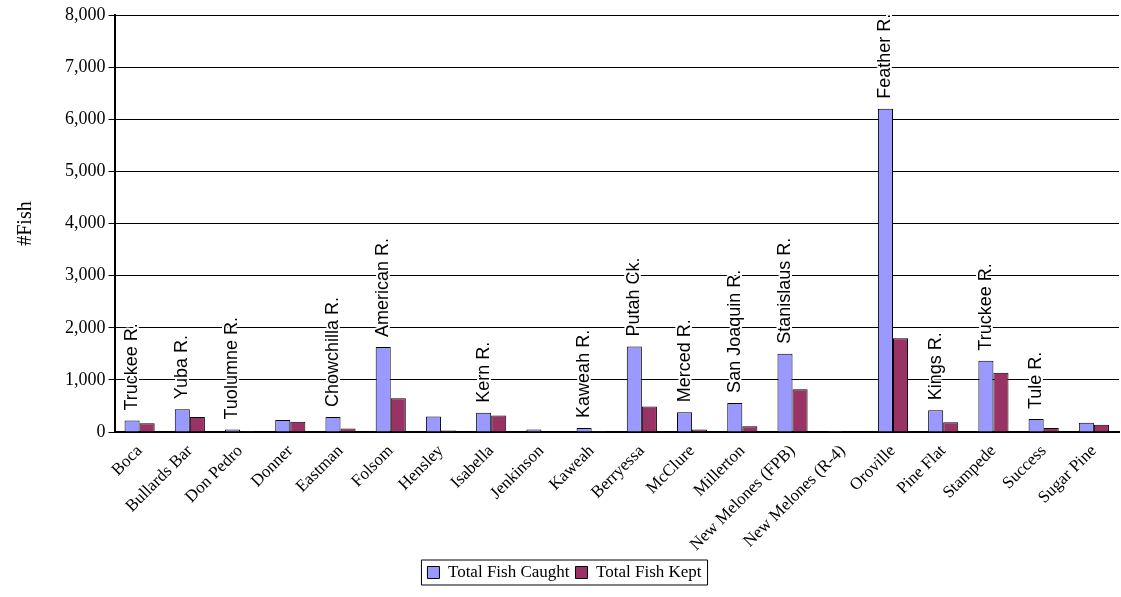 Image resolution: width=1121 pixels, height=597 pixels. I want to click on y-tick-label: 4,000, so click(85, 222).